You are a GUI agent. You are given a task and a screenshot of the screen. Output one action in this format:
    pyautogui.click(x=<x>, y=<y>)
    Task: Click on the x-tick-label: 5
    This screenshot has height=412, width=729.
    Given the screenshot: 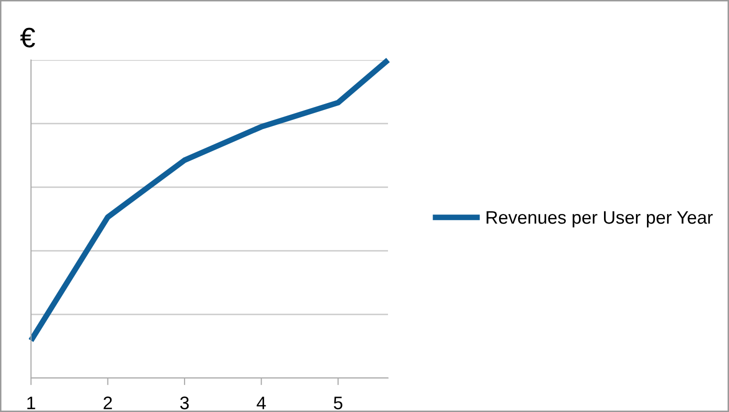 What is the action you would take?
    pyautogui.click(x=338, y=403)
    